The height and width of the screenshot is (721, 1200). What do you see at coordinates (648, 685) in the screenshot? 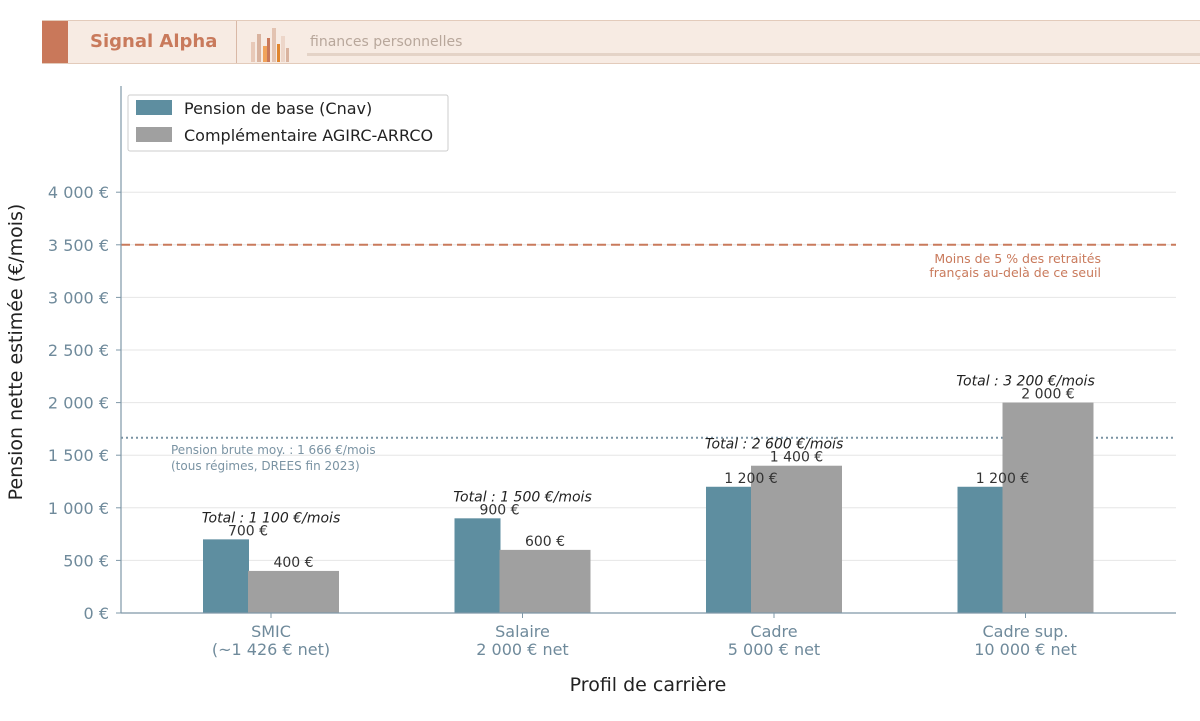
I see `x-axis-title: Profil de carrière` at bounding box center [648, 685].